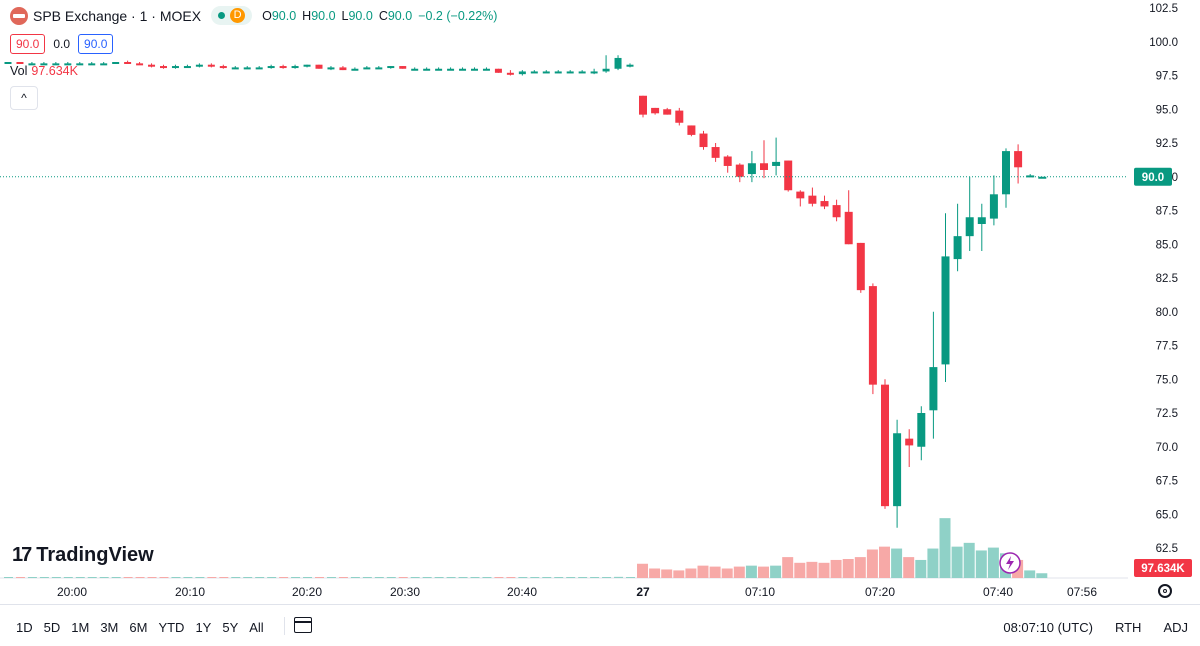 The image size is (1200, 646). What do you see at coordinates (52, 627) in the screenshot?
I see `range-5d: 5D` at bounding box center [52, 627].